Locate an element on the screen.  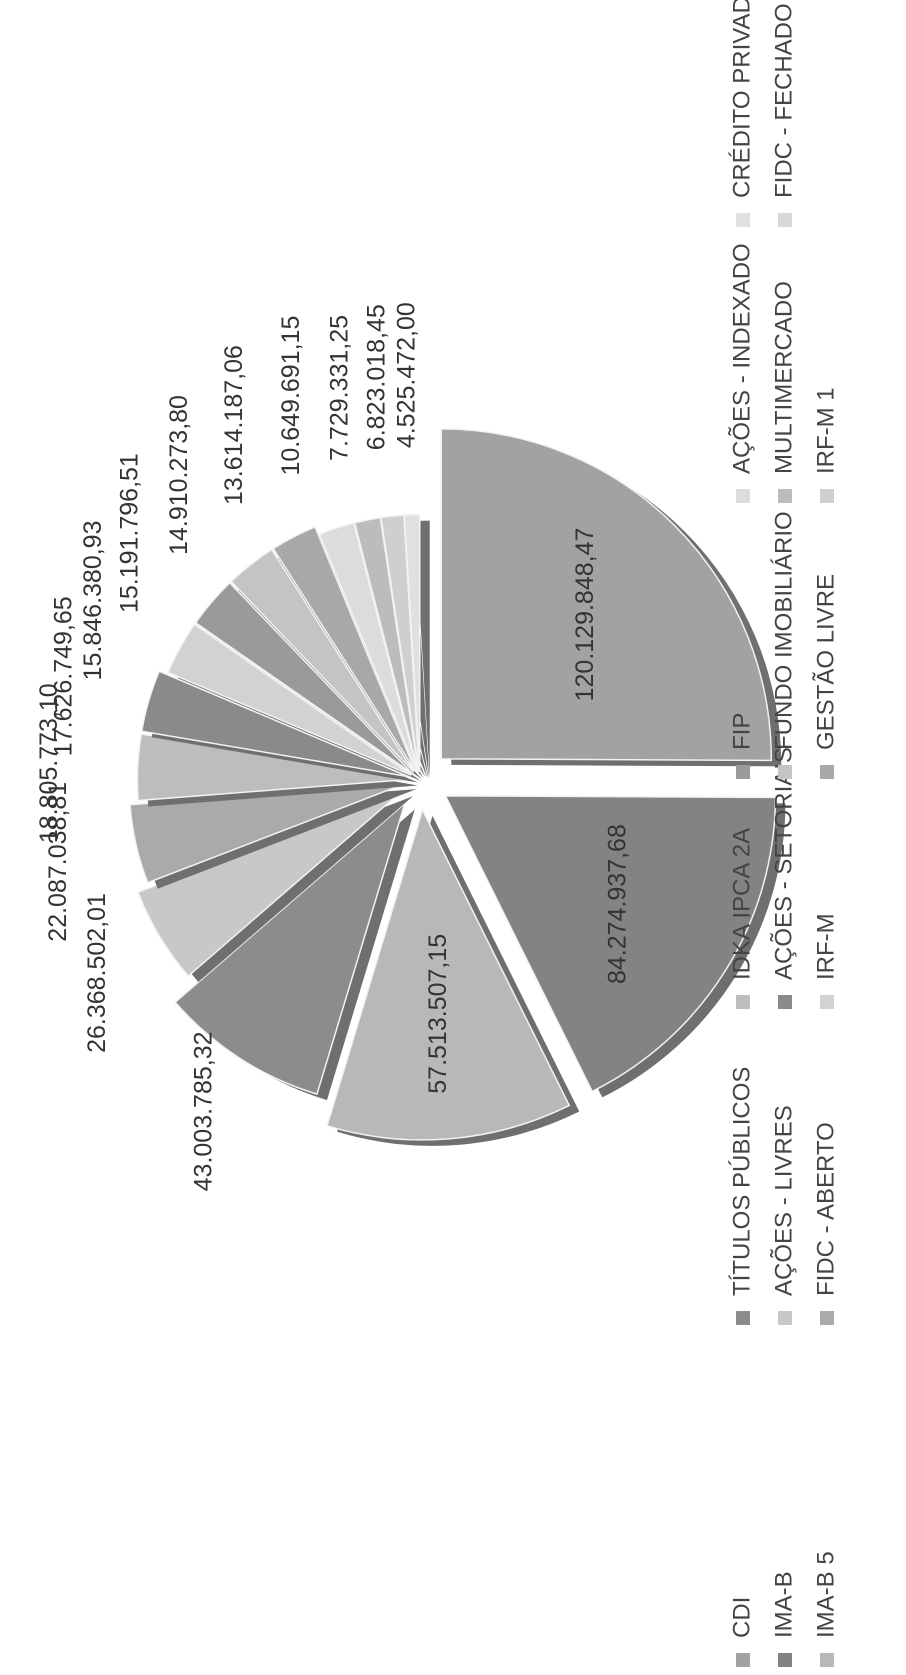
data-label: 15.191.796,51 is located at coordinates (130, 533).